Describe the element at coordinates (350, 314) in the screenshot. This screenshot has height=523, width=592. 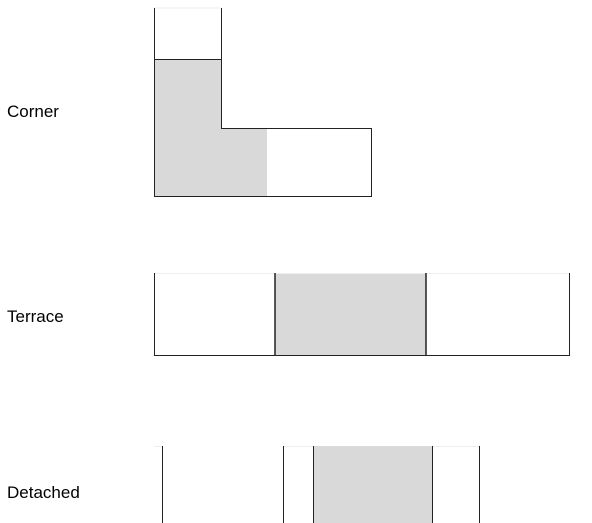
I see `terrace-shaded-box` at that location.